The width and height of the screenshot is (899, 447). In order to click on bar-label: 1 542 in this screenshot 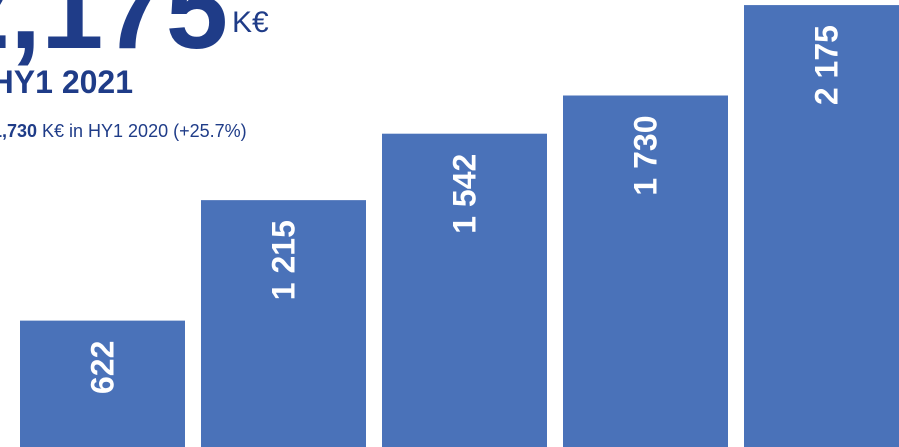, I will do `click(465, 194)`.